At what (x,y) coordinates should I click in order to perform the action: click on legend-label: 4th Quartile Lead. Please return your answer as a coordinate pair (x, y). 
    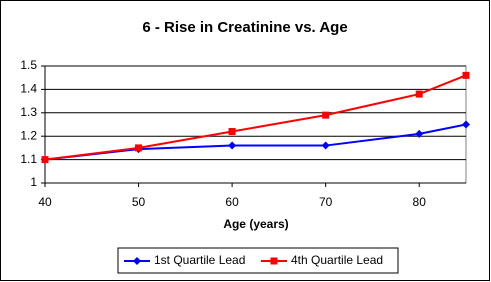
    Looking at the image, I should click on (337, 260).